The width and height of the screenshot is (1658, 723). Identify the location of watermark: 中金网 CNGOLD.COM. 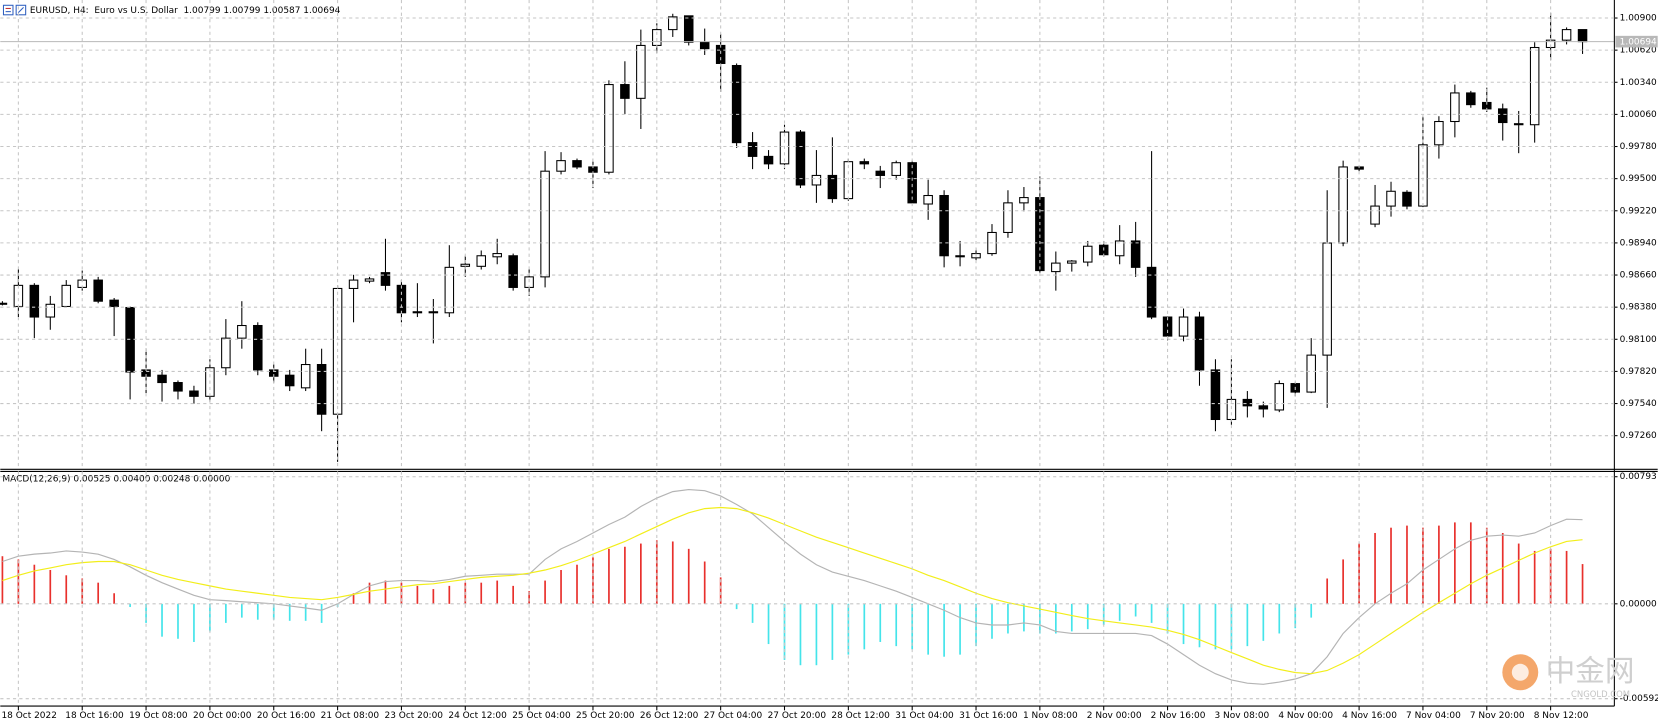
(1568, 676).